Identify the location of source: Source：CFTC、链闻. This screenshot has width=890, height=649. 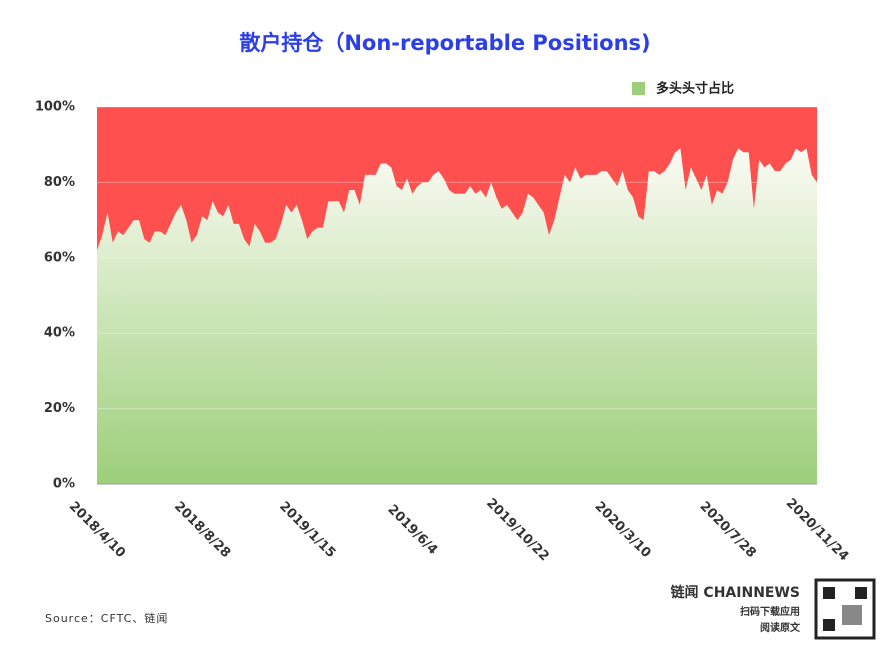
(106, 618).